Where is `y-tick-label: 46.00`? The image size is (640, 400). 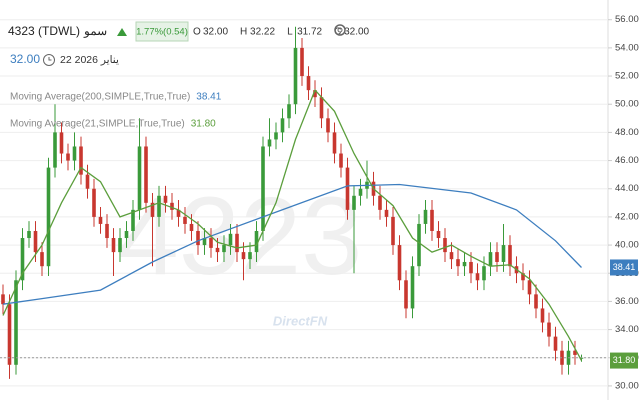 y-tick-label: 46.00 is located at coordinates (627, 160).